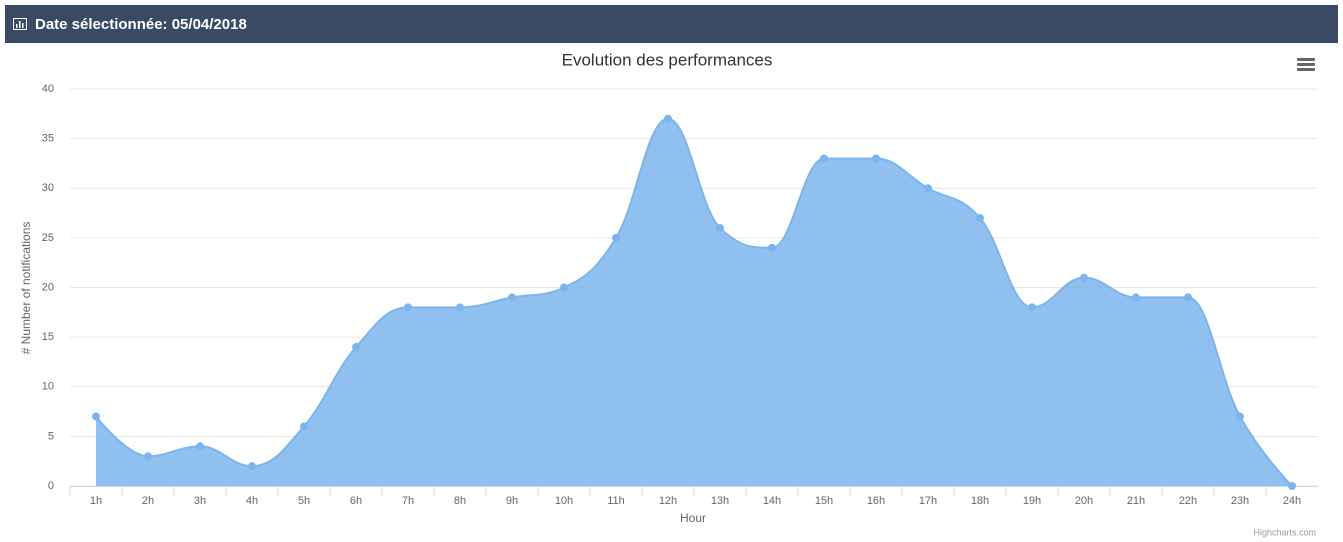 The image size is (1343, 542). I want to click on x-tick-label: 2h, so click(148, 501).